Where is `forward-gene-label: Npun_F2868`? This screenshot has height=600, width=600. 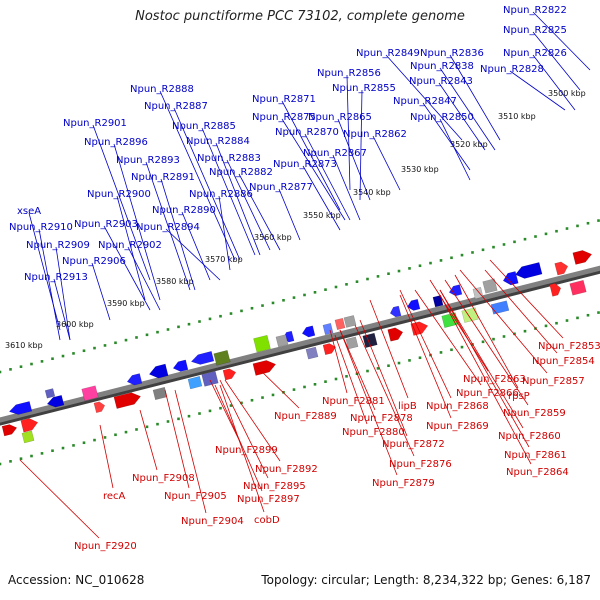
forward-gene-label: Npun_F2868 is located at coordinates (457, 406).